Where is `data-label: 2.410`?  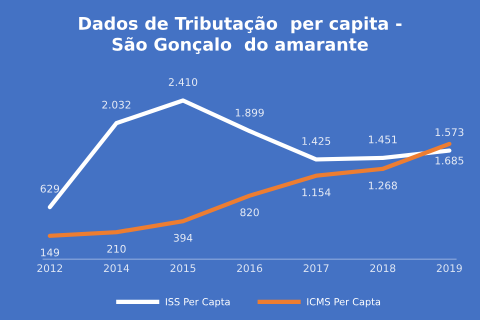 data-label: 2.410 is located at coordinates (183, 82).